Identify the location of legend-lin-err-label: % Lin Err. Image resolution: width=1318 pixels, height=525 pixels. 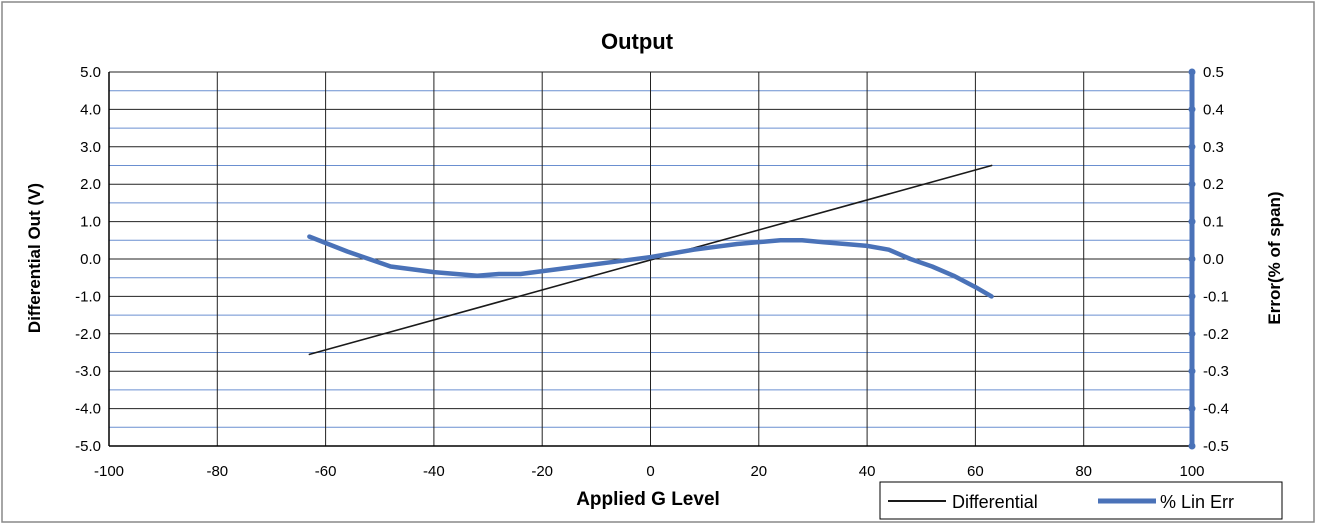
(1197, 502).